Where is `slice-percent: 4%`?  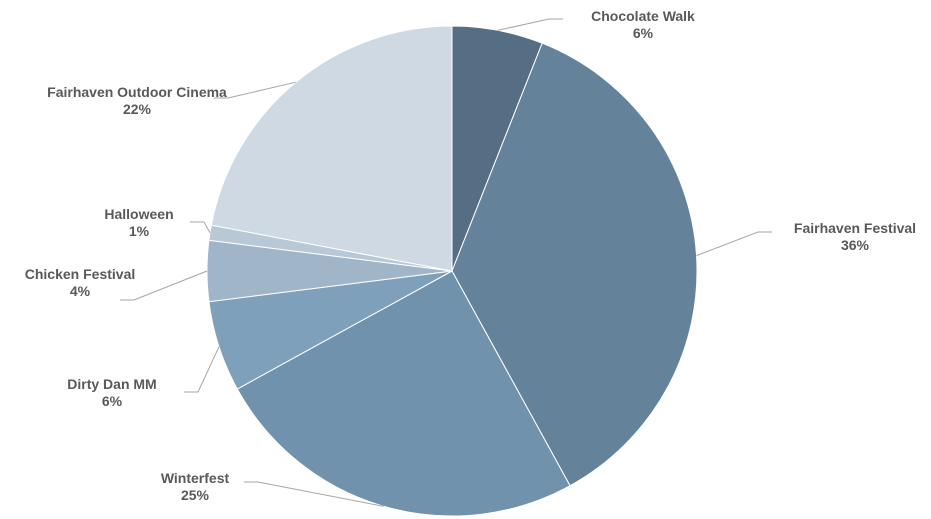 slice-percent: 4% is located at coordinates (80, 291).